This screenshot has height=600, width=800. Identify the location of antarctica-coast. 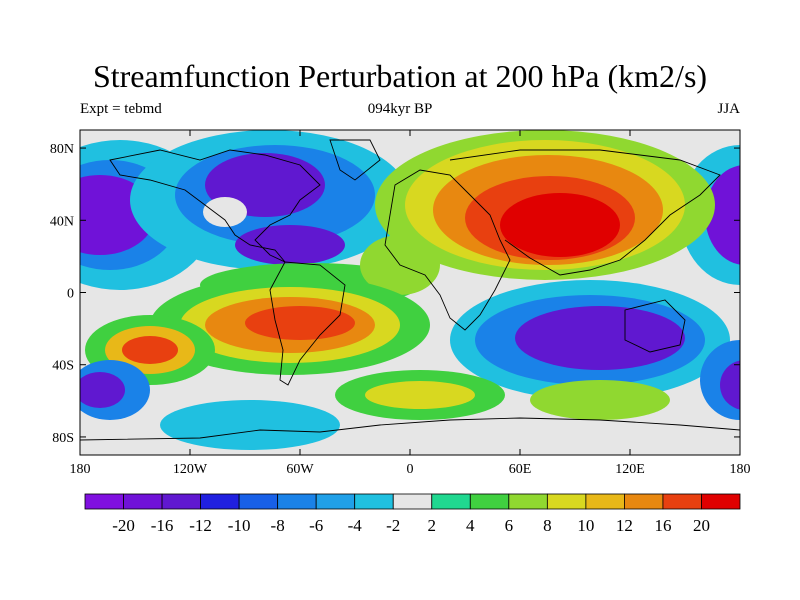
(410, 429).